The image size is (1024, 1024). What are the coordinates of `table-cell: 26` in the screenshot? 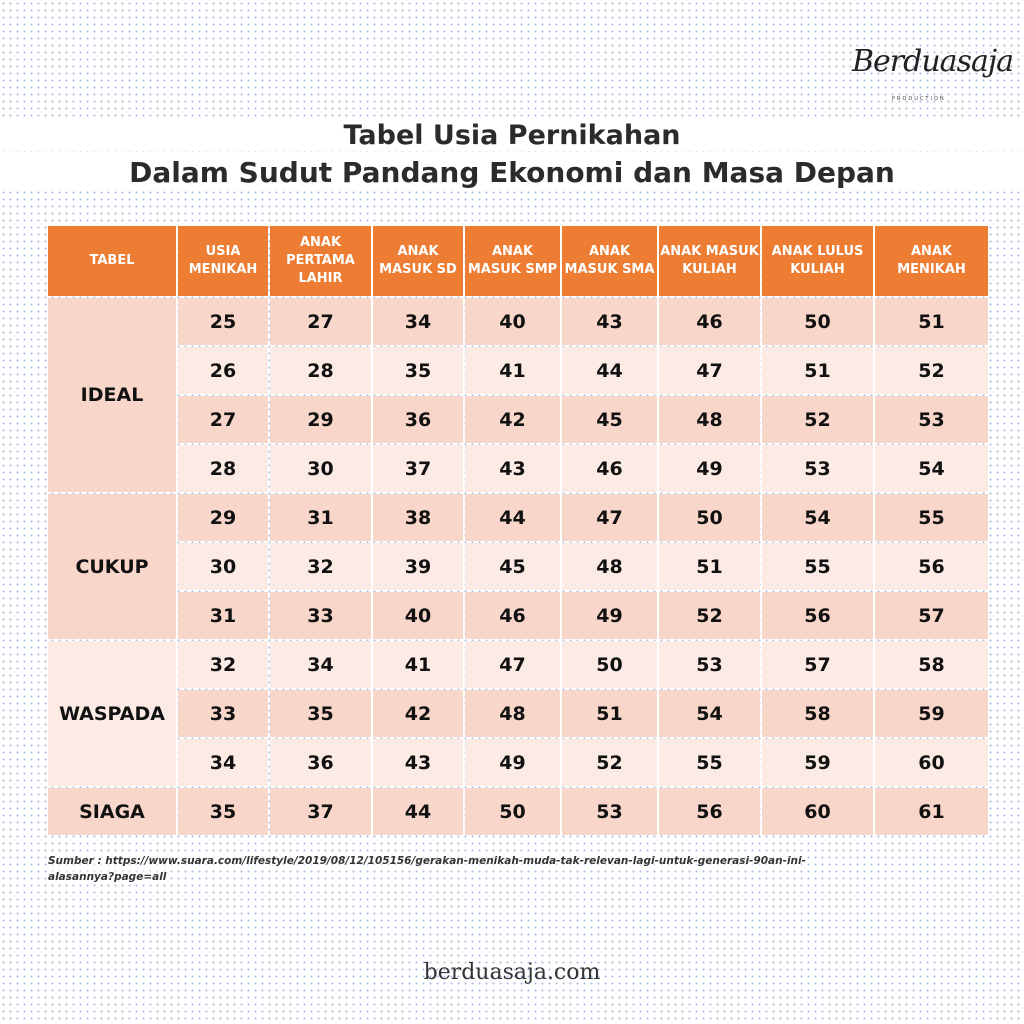 It's located at (223, 370).